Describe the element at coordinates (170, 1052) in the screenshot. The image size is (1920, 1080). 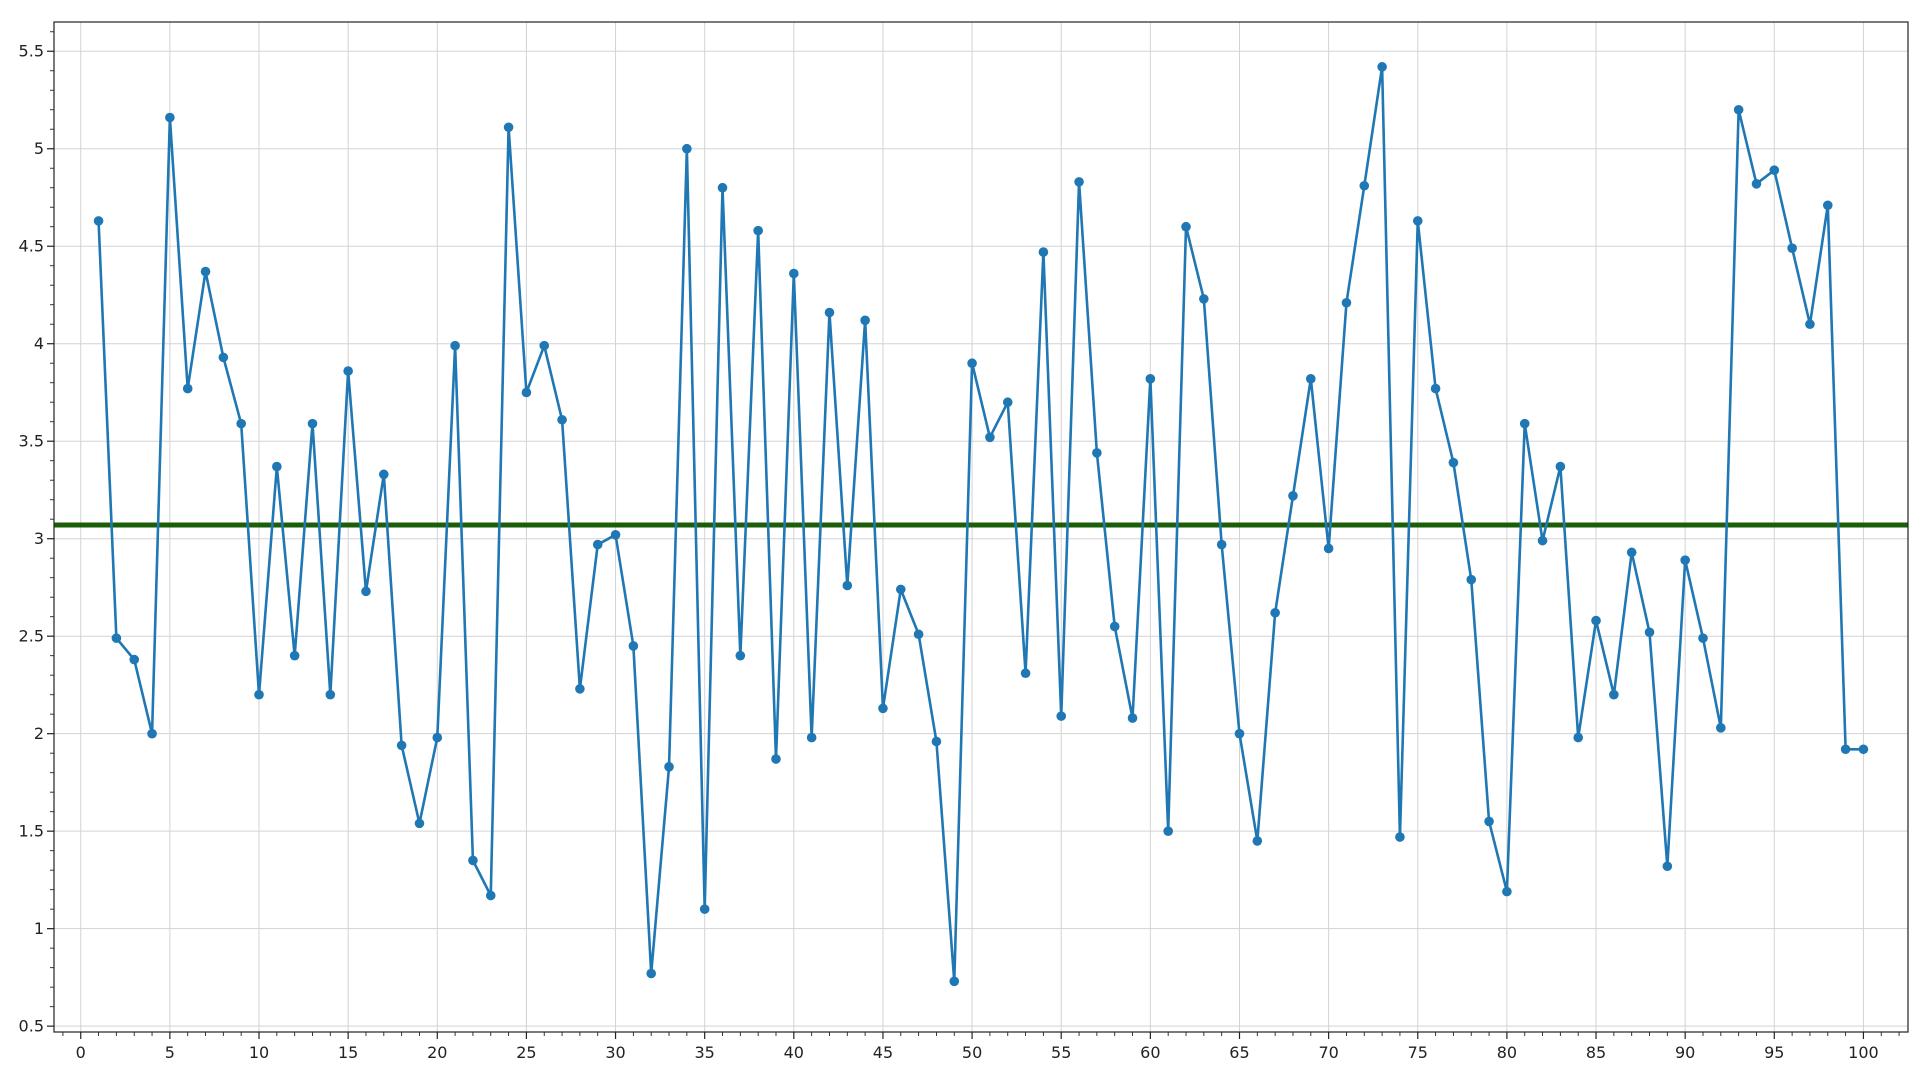
I see `x-tick-label: 5` at that location.